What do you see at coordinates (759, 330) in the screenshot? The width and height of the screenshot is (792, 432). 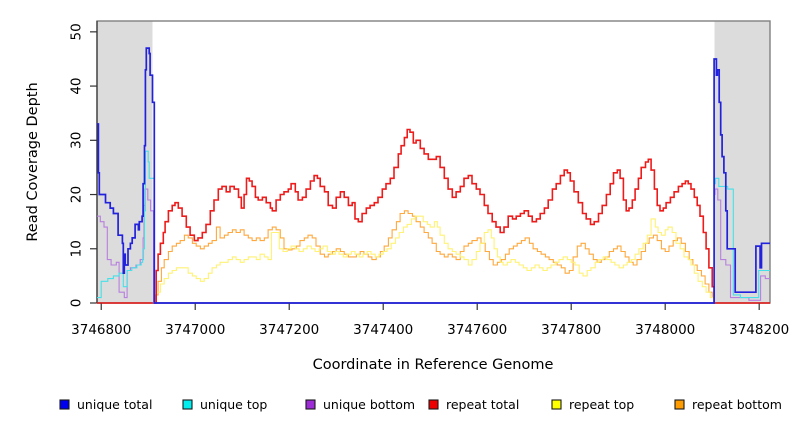 I see `x-tick-label: 3748200` at bounding box center [759, 330].